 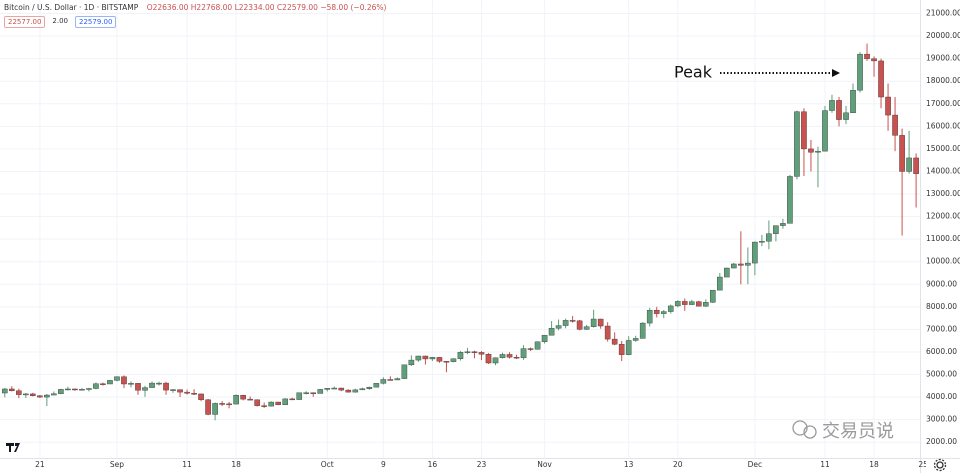 I want to click on y-tick-label: 18000.00, so click(x=943, y=80).